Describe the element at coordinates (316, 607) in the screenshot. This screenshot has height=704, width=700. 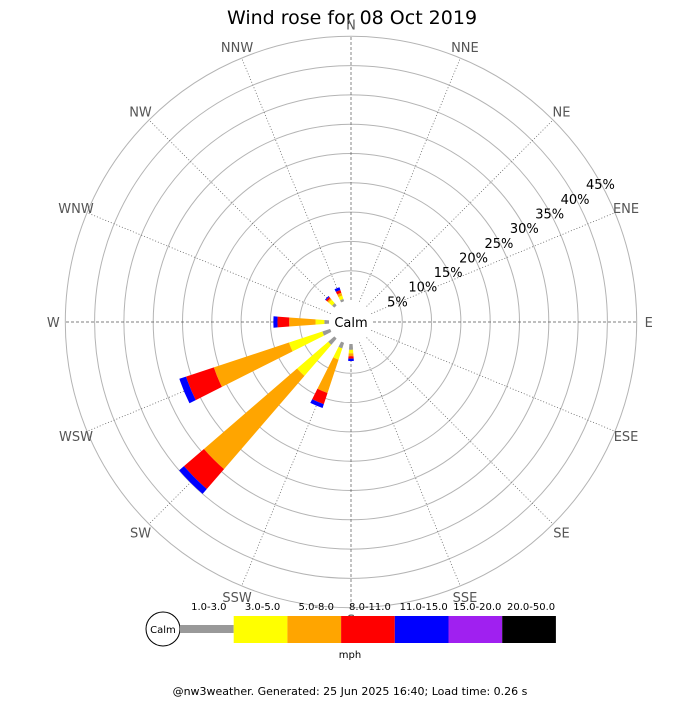
I see `legend-bin-label: 5.0-8.0` at that location.